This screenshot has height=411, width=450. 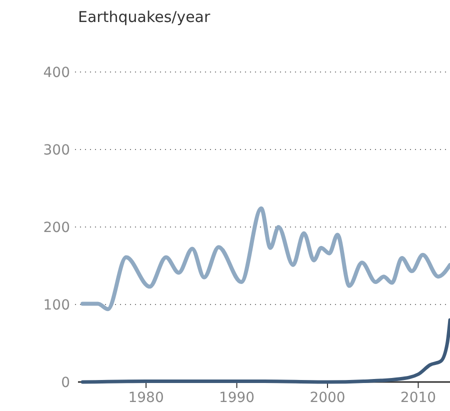 What do you see at coordinates (56, 72) in the screenshot?
I see `y-tick-label: 400` at bounding box center [56, 72].